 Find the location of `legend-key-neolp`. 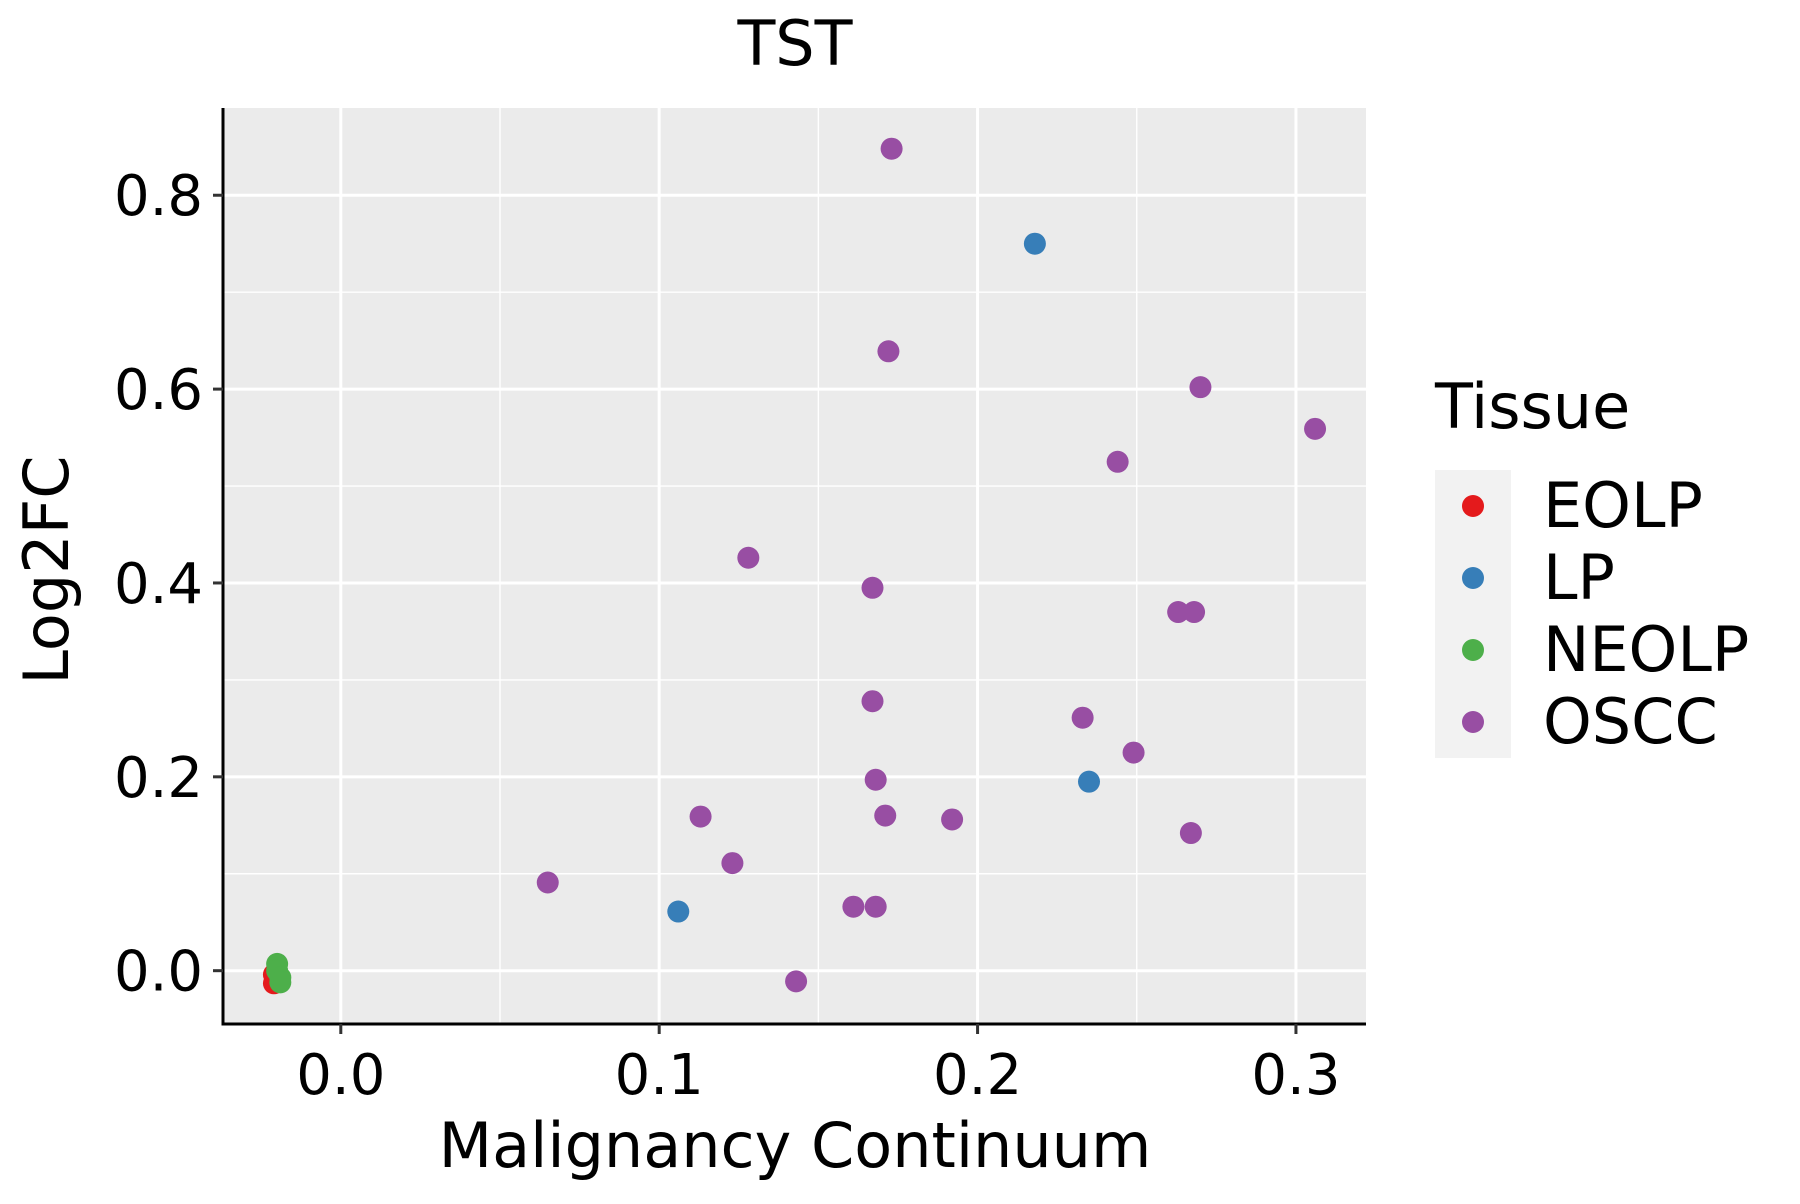

legend-key-neolp is located at coordinates (1473, 650).